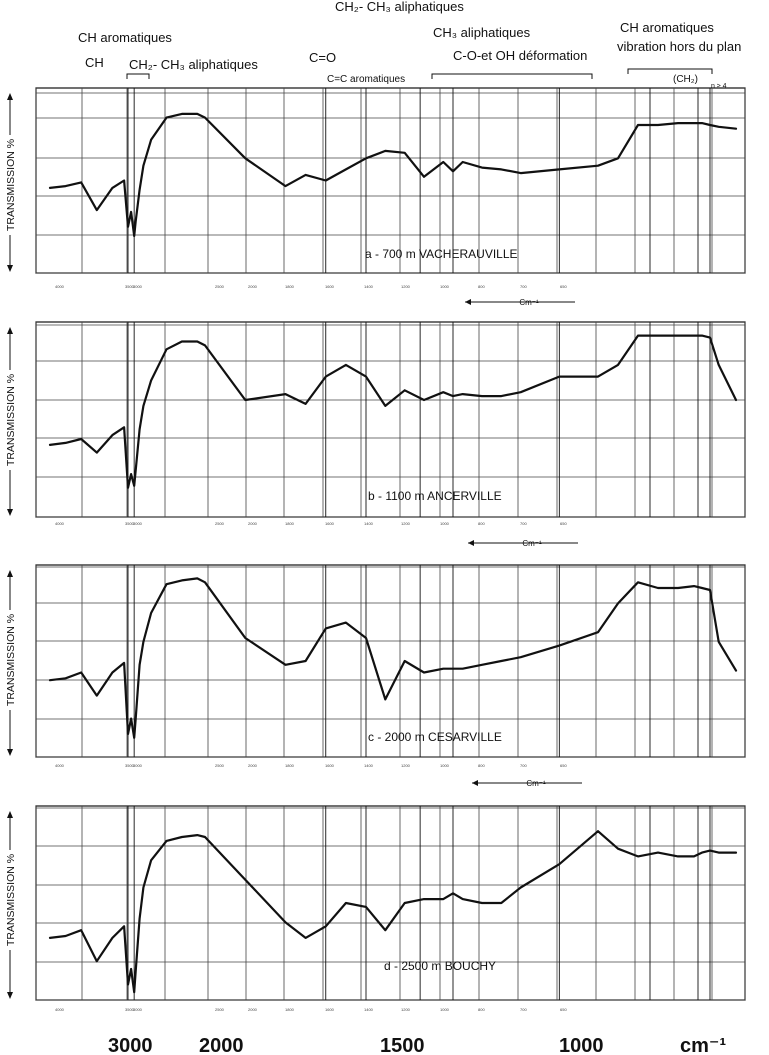 This screenshot has height=1055, width=769. What do you see at coordinates (435, 496) in the screenshot?
I see `panel-title: b - 1100 m ANCERVILLE` at bounding box center [435, 496].